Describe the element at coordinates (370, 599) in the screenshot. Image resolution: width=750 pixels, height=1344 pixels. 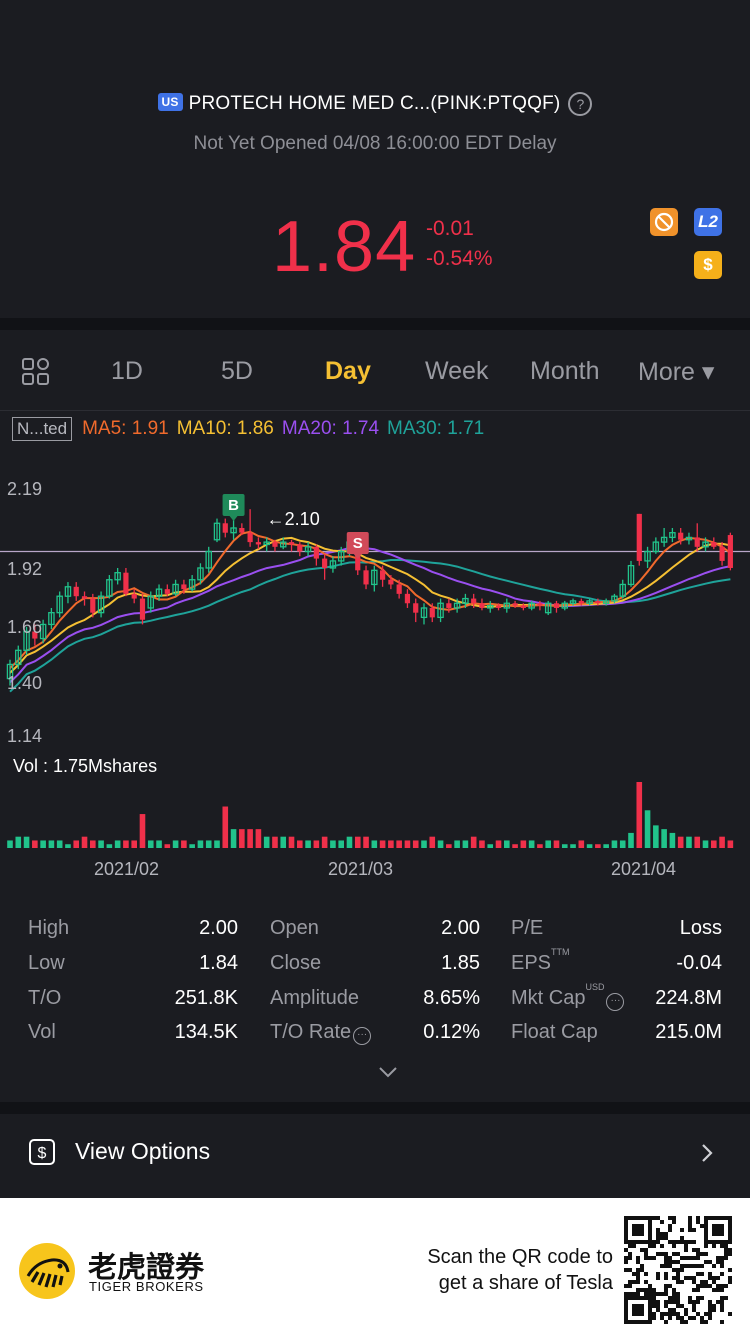
I see `ma5-line` at that location.